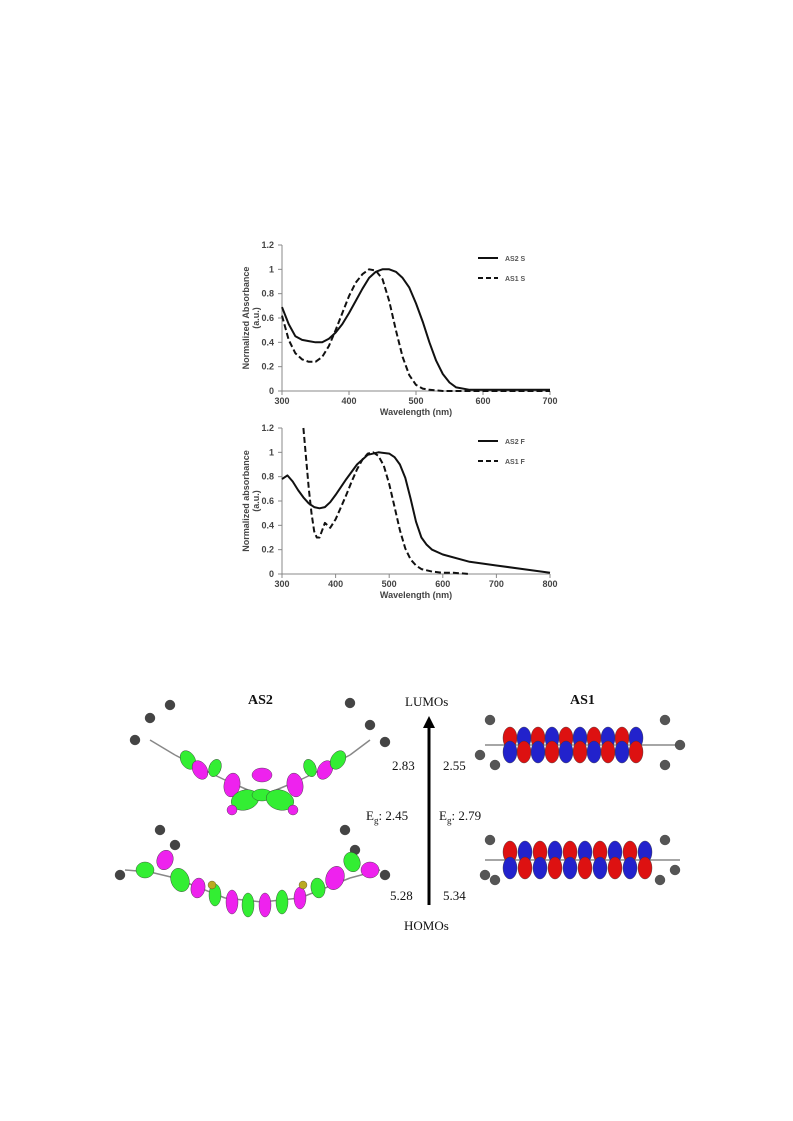 This screenshot has height=1121, width=793. What do you see at coordinates (401, 895) in the screenshot?
I see `as2-homo-value: 5.28` at bounding box center [401, 895].